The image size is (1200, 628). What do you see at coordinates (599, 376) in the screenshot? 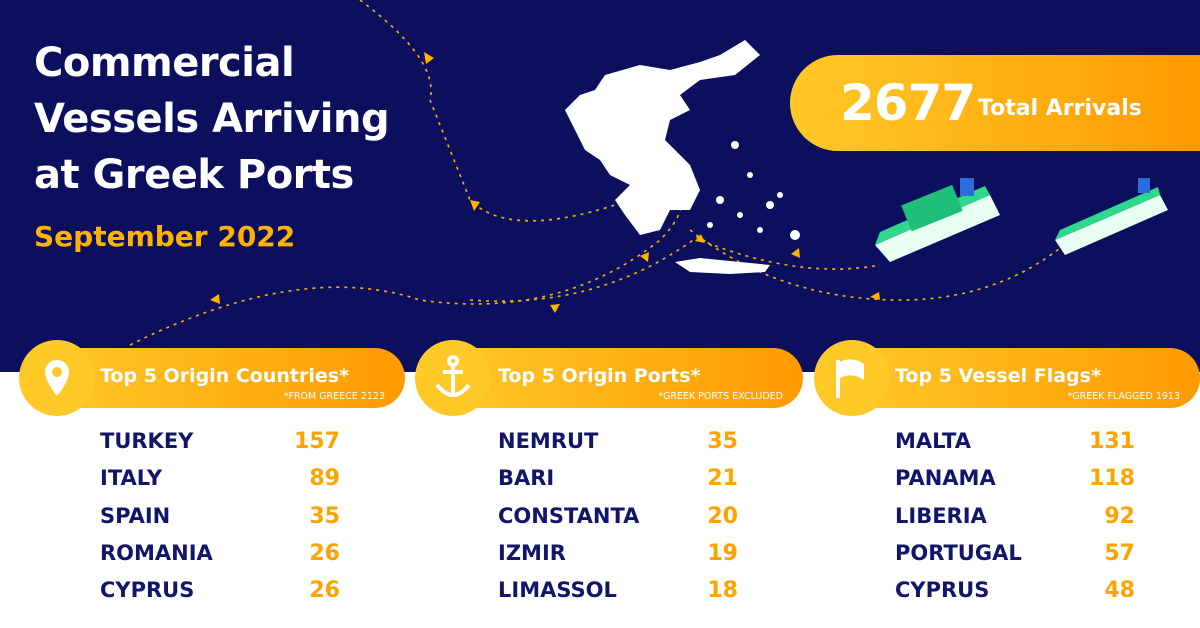
I see `panel-title: Top 5 Origin Ports*` at bounding box center [599, 376].